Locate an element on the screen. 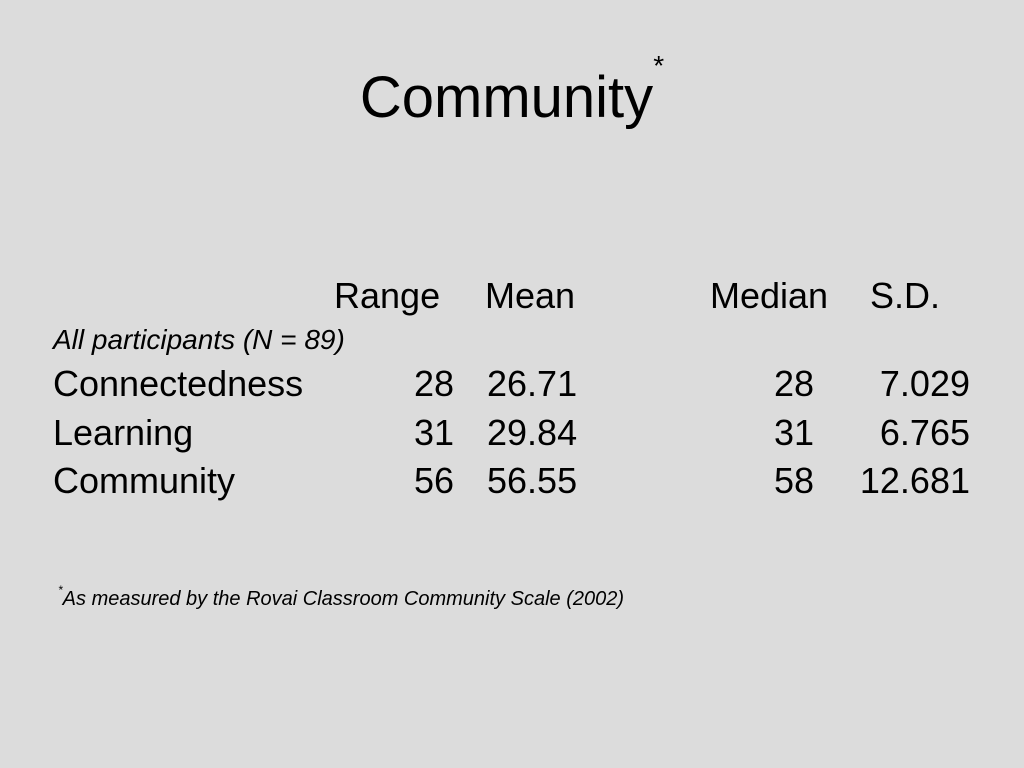 The height and width of the screenshot is (768, 1024). table-subheading: All participants (N = 89) is located at coordinates (199, 339).